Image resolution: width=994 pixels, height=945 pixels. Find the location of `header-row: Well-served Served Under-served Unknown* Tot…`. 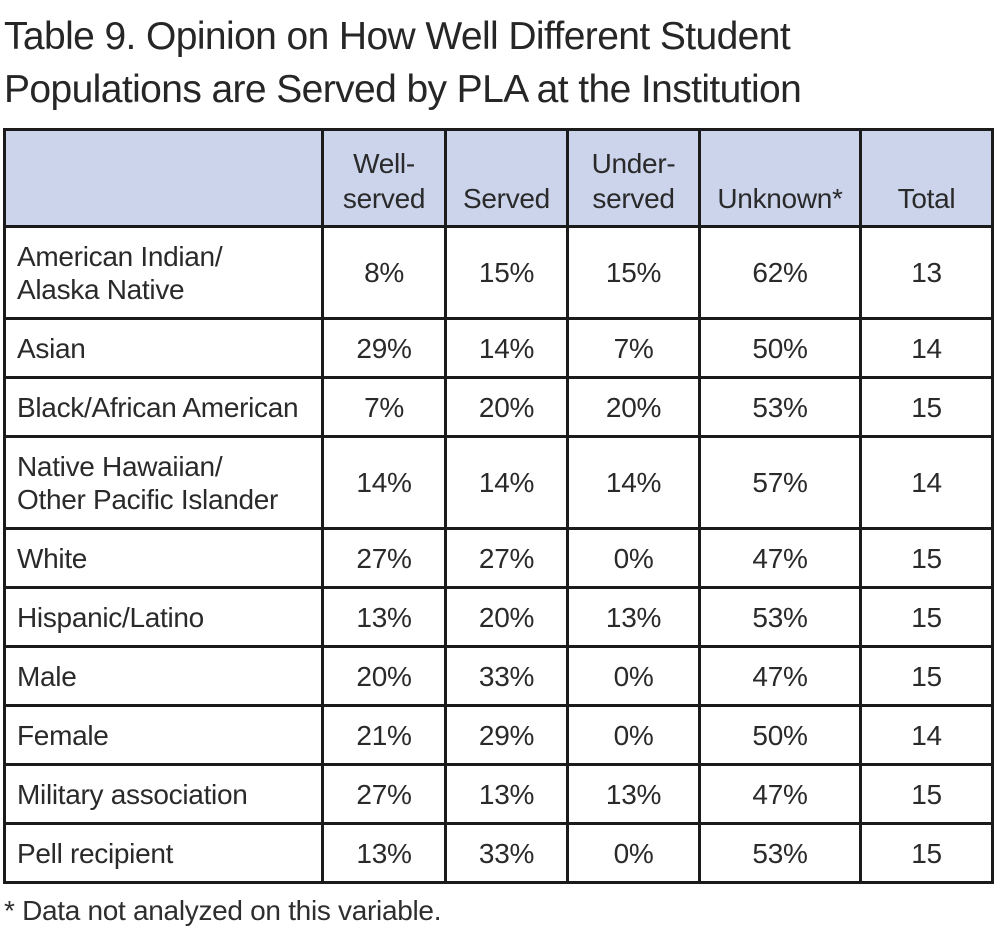

header-row: Well-served Served Under-served Unknown* Tot… is located at coordinates (498, 178).